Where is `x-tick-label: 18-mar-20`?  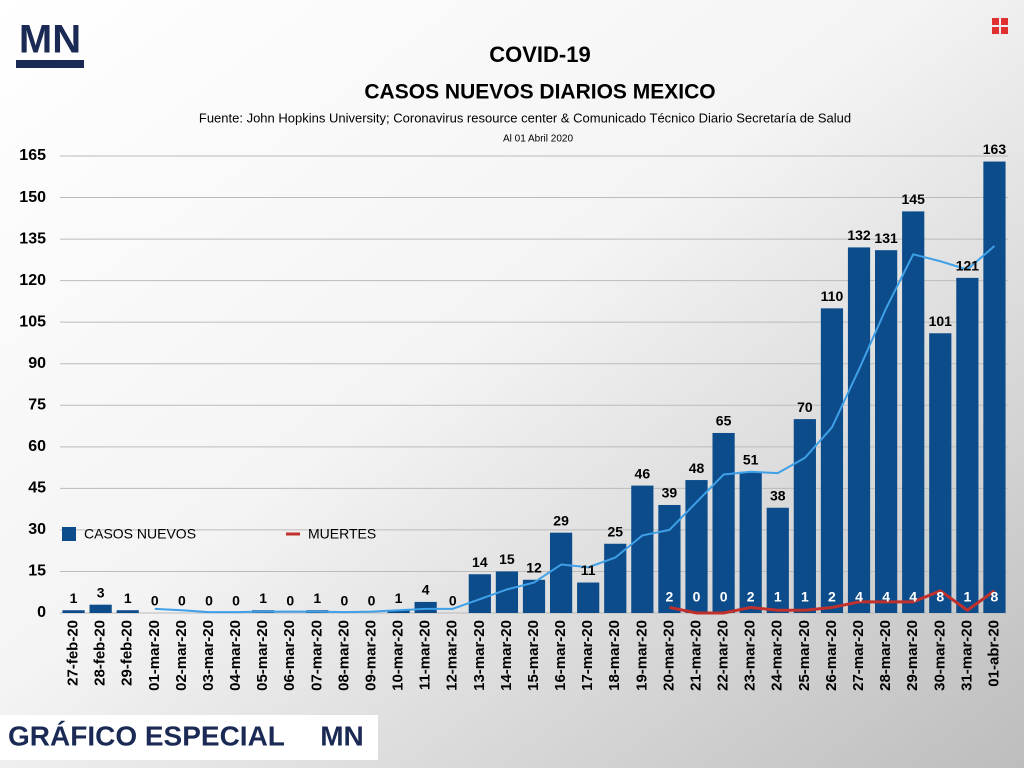 x-tick-label: 18-mar-20 is located at coordinates (614, 655).